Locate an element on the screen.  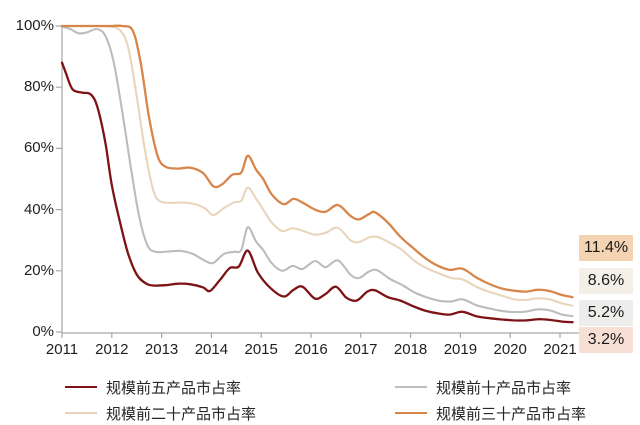
y-tick-label: 60% is located at coordinates (38, 148).